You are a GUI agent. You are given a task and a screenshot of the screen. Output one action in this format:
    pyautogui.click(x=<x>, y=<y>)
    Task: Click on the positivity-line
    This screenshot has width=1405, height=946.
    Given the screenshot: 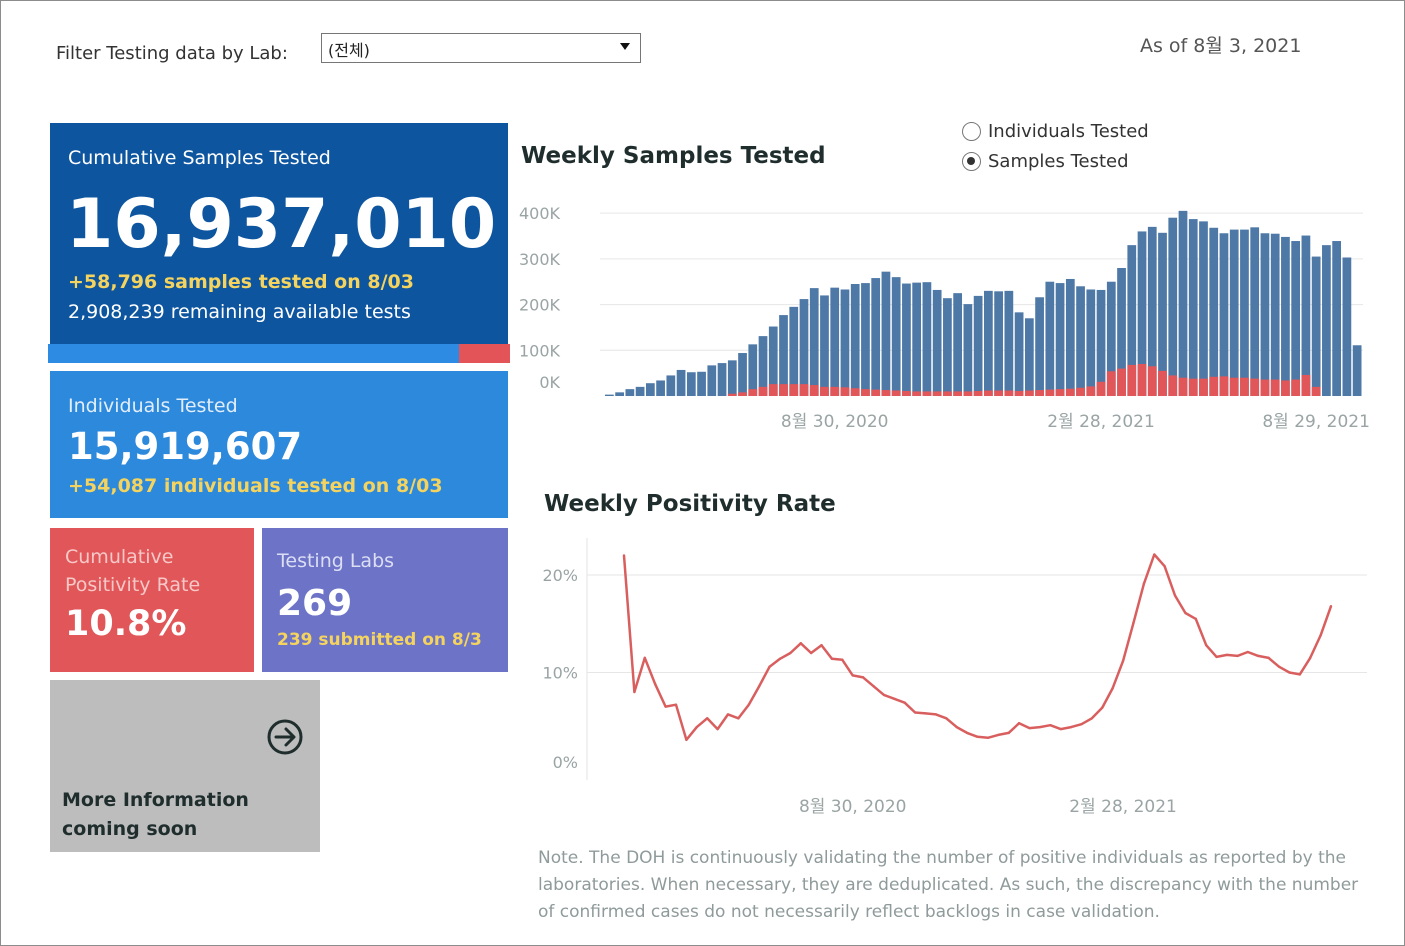 What is the action you would take?
    pyautogui.click(x=977, y=647)
    